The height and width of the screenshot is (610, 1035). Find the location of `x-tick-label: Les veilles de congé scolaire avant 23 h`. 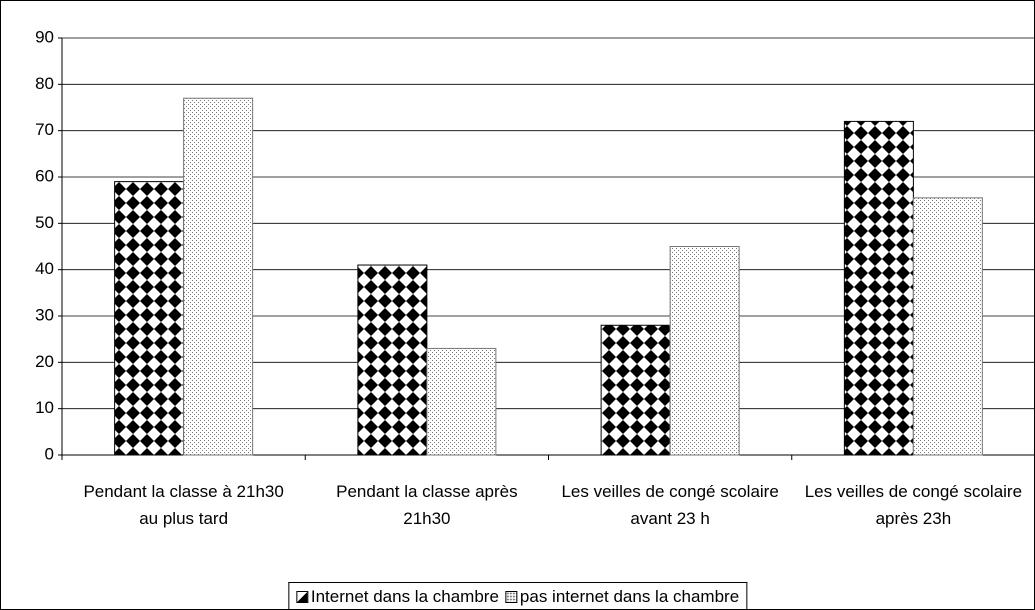

x-tick-label: Les veilles de congé scolaire avant 23 h is located at coordinates (670, 505).